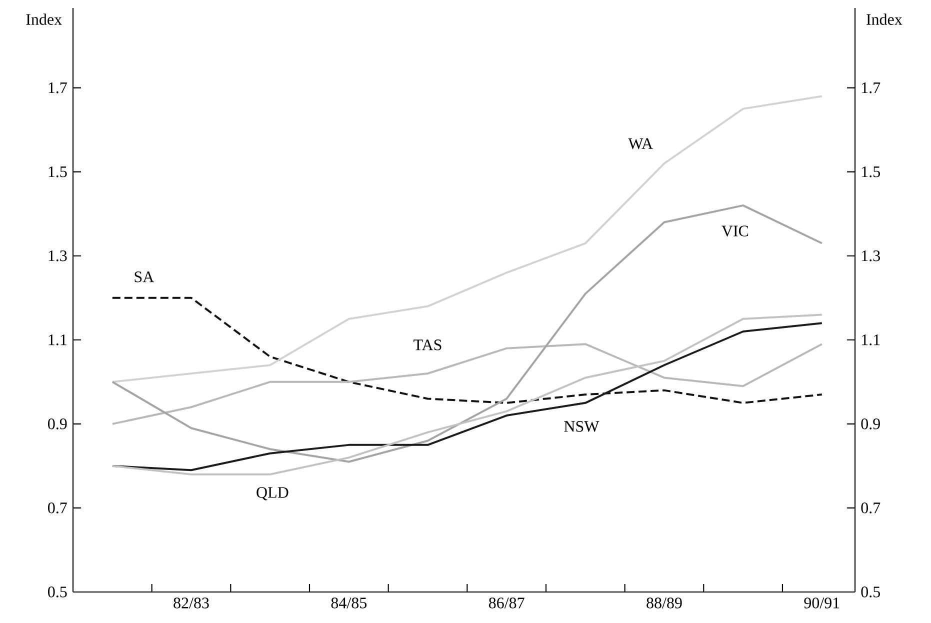 This screenshot has height=623, width=931. I want to click on y2-tick-label: 0.7, so click(870, 508).